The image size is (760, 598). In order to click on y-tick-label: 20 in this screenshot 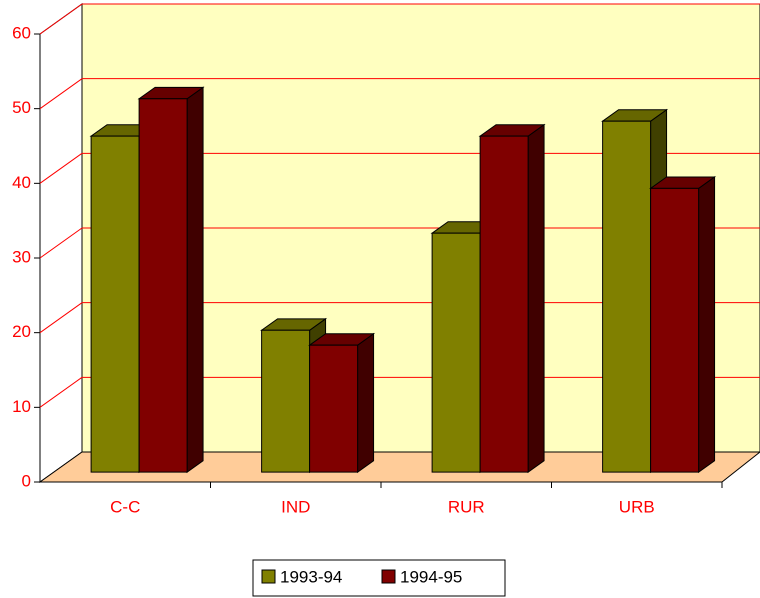, I will do `click(21, 331)`.